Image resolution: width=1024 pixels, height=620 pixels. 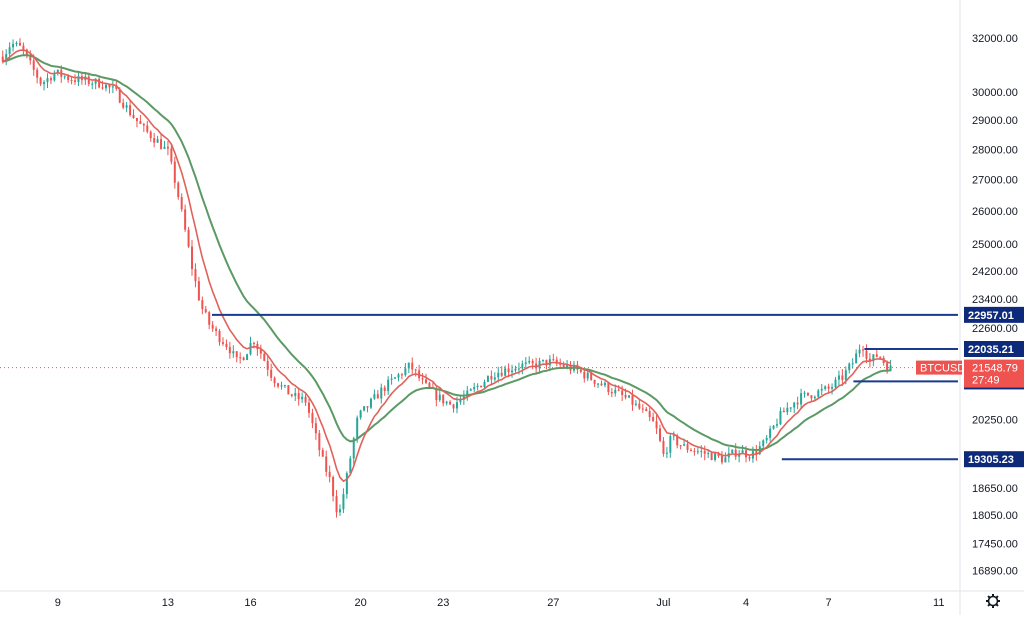 I want to click on y-tick-label: 27000.00, so click(x=995, y=181).